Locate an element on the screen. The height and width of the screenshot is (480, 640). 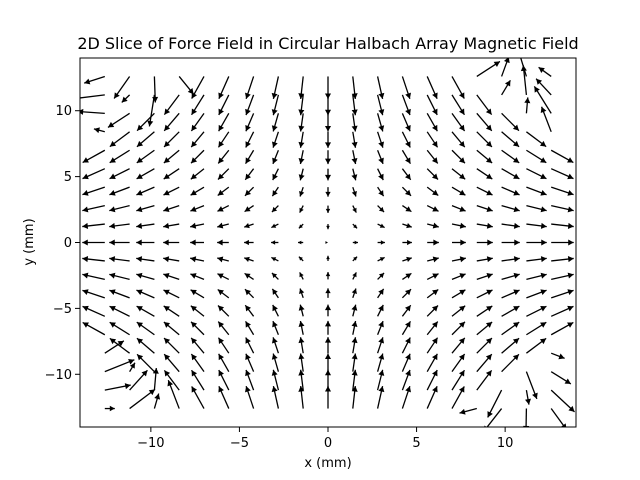
y-tick-label: −5 is located at coordinates (62, 309).